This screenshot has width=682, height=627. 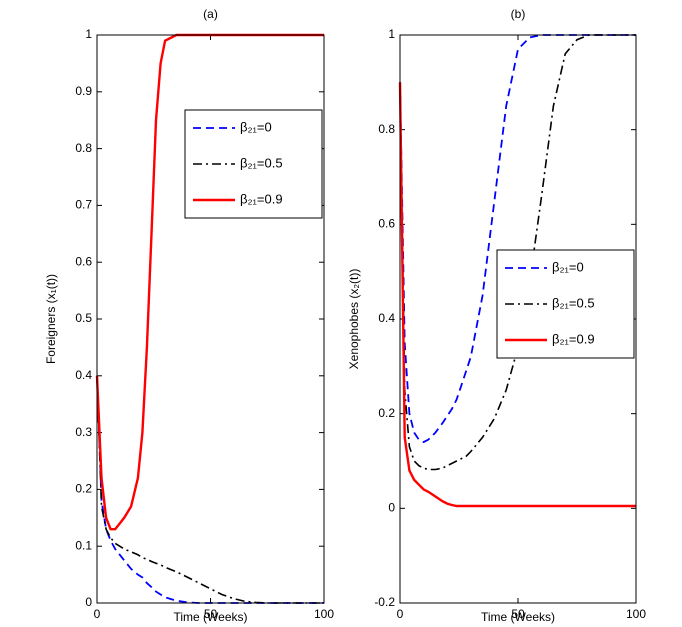 What do you see at coordinates (83, 318) in the screenshot?
I see `y-tick-label: 0.5` at bounding box center [83, 318].